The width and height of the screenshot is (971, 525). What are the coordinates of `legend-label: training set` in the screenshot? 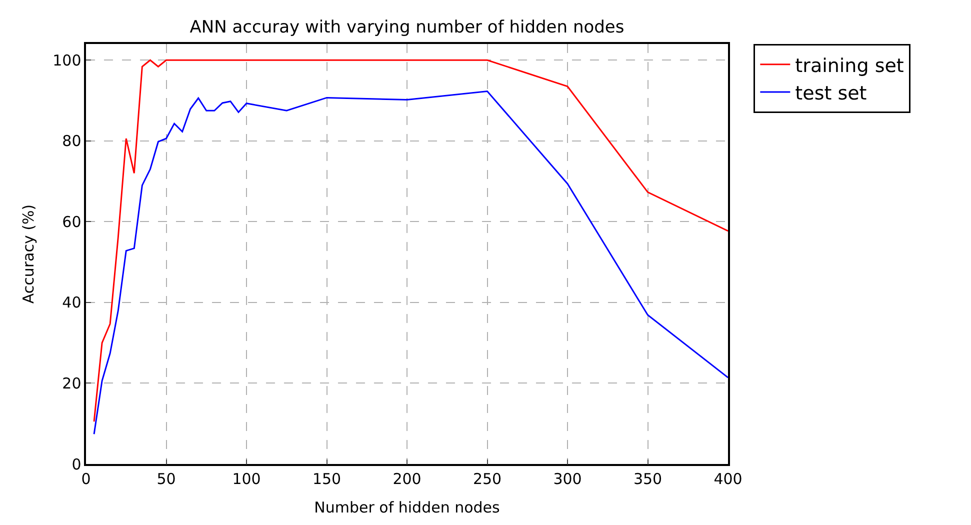 It's located at (849, 65).